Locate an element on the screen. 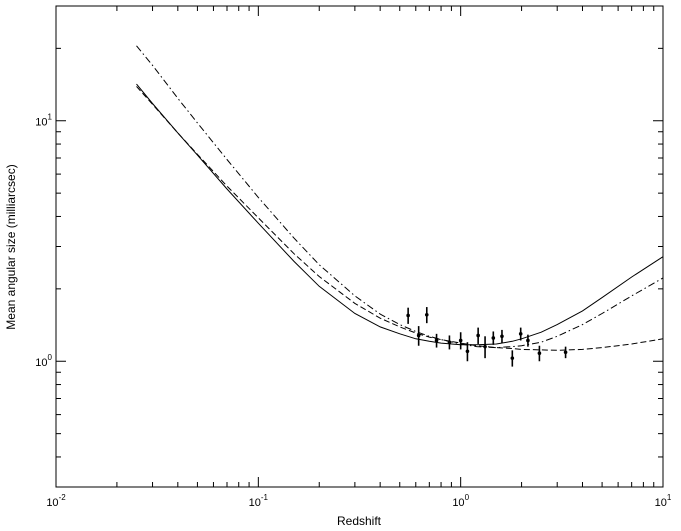 This screenshot has width=681, height=531. x-tick-label: 10¹ is located at coordinates (663, 501).